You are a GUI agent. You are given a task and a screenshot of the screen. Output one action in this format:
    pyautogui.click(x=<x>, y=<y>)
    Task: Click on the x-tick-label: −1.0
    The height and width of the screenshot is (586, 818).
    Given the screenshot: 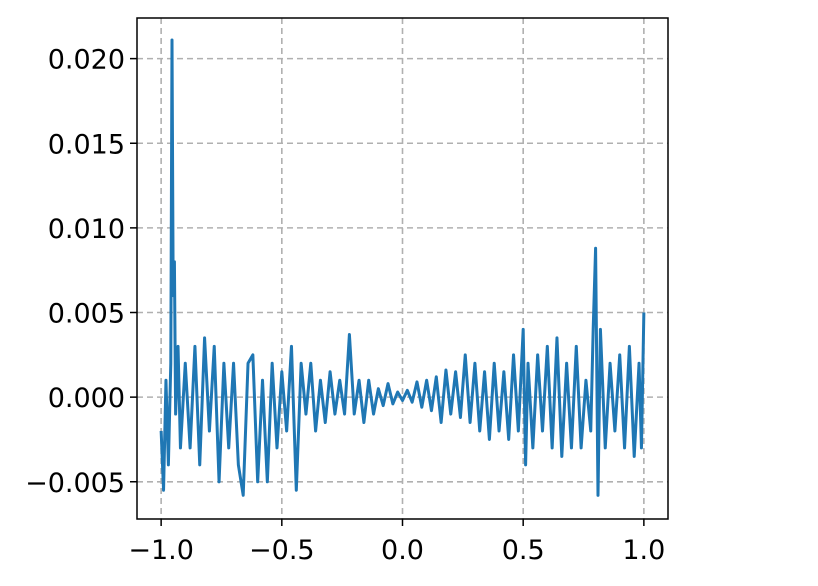 What is the action you would take?
    pyautogui.click(x=161, y=550)
    